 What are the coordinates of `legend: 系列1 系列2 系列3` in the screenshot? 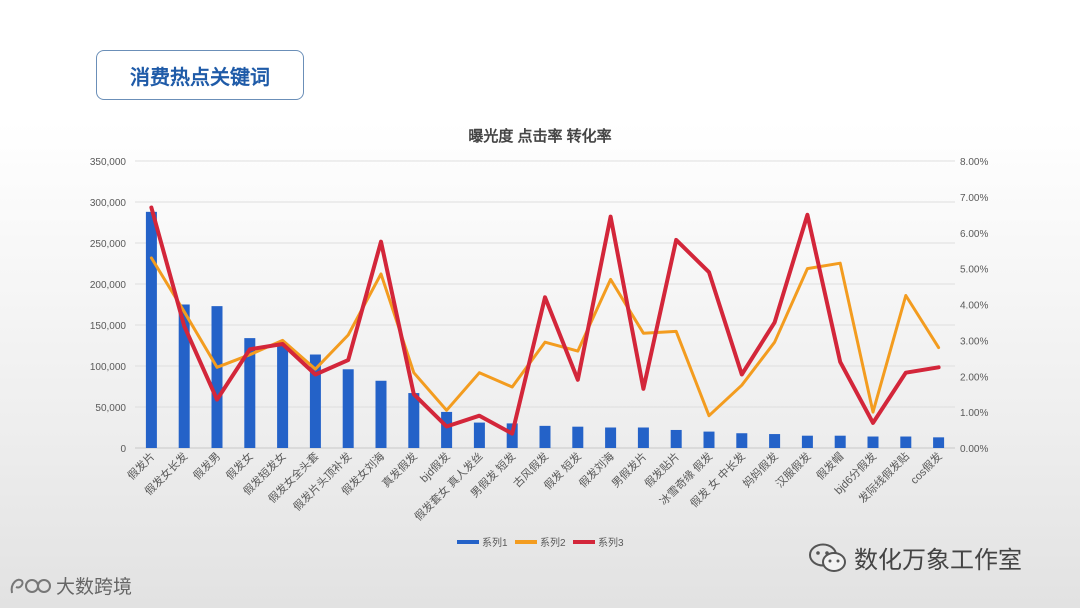 It's located at (540, 542).